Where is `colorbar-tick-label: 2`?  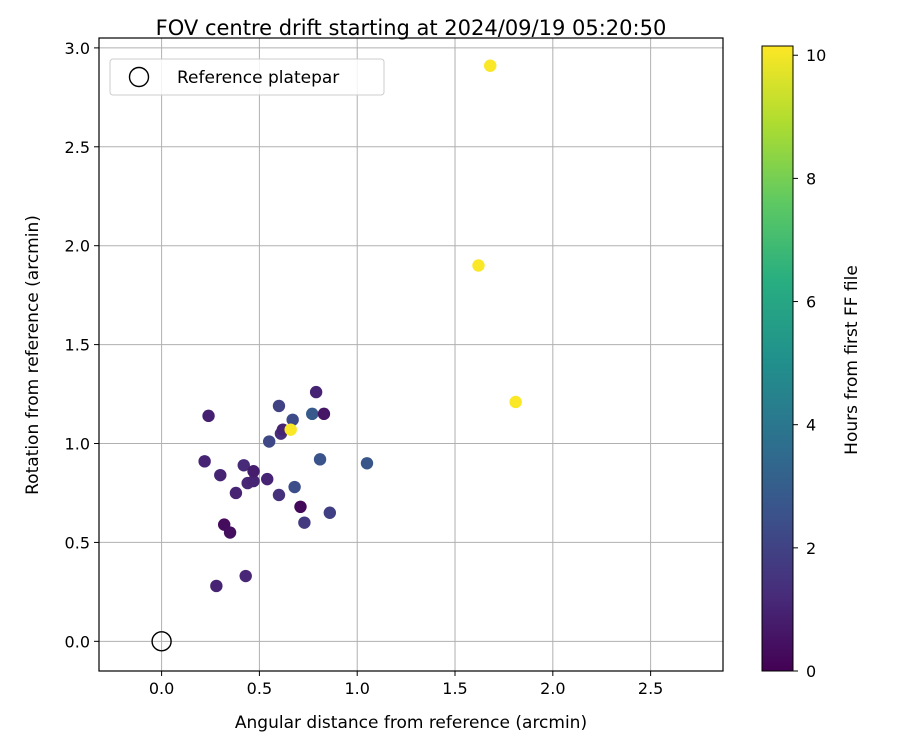
colorbar-tick-label: 2 is located at coordinates (811, 548).